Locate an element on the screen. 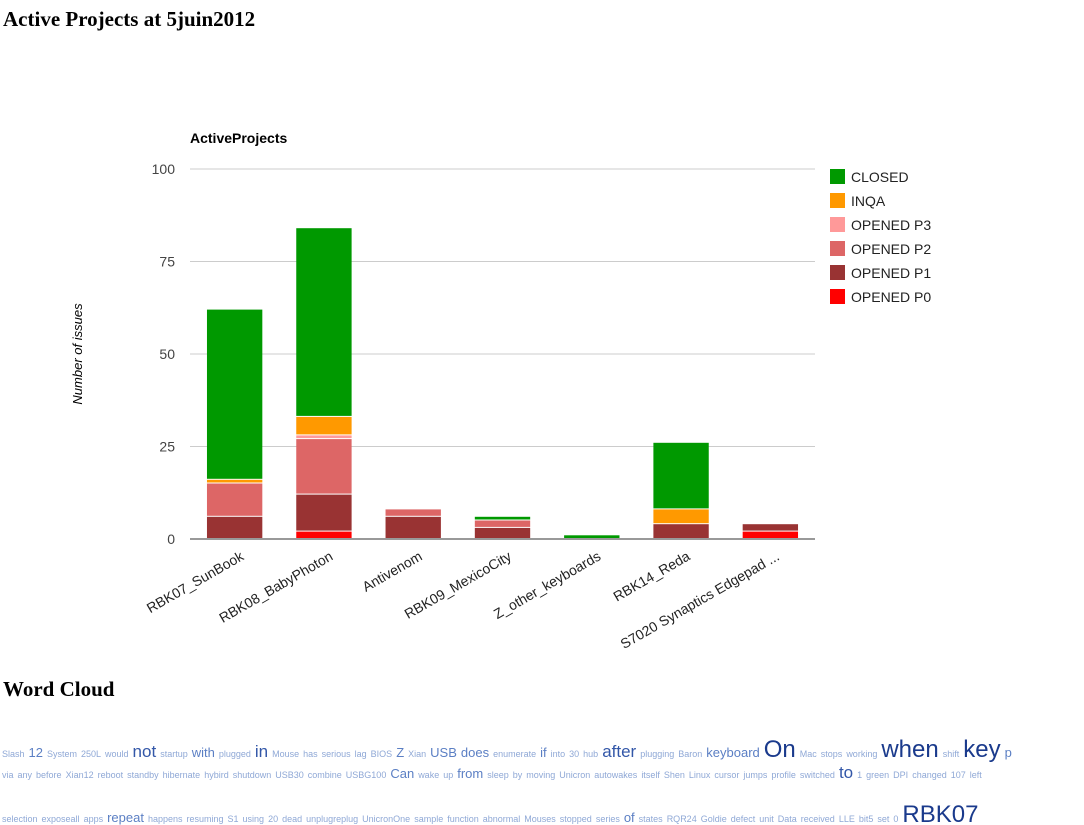 This screenshot has height=825, width=1084. word-cloud-word: LLE is located at coordinates (846, 819).